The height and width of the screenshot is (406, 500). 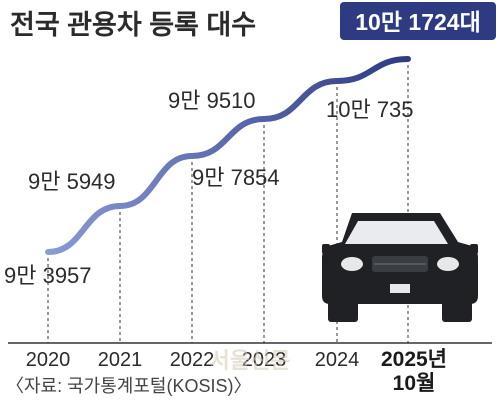 I want to click on highlight-badge-label: 10만 1724대, so click(x=417, y=22).